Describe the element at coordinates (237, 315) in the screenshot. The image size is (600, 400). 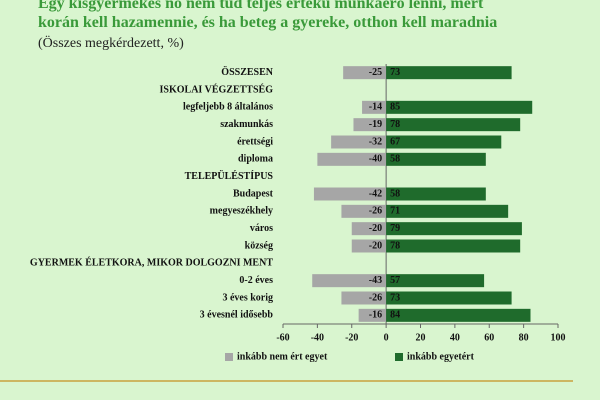
I see `category-label: 3 évesnél idősebb` at that location.